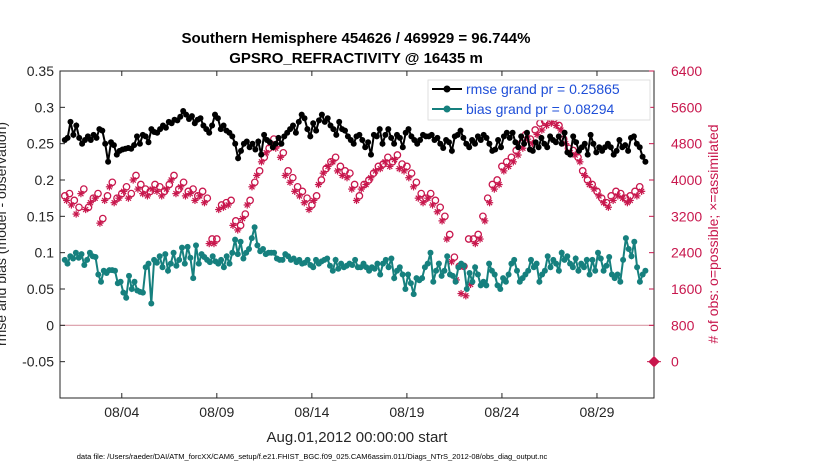  I want to click on chart-title-line2: GPSRO_REFRACTIVITY @ 16435 m, so click(356, 58).